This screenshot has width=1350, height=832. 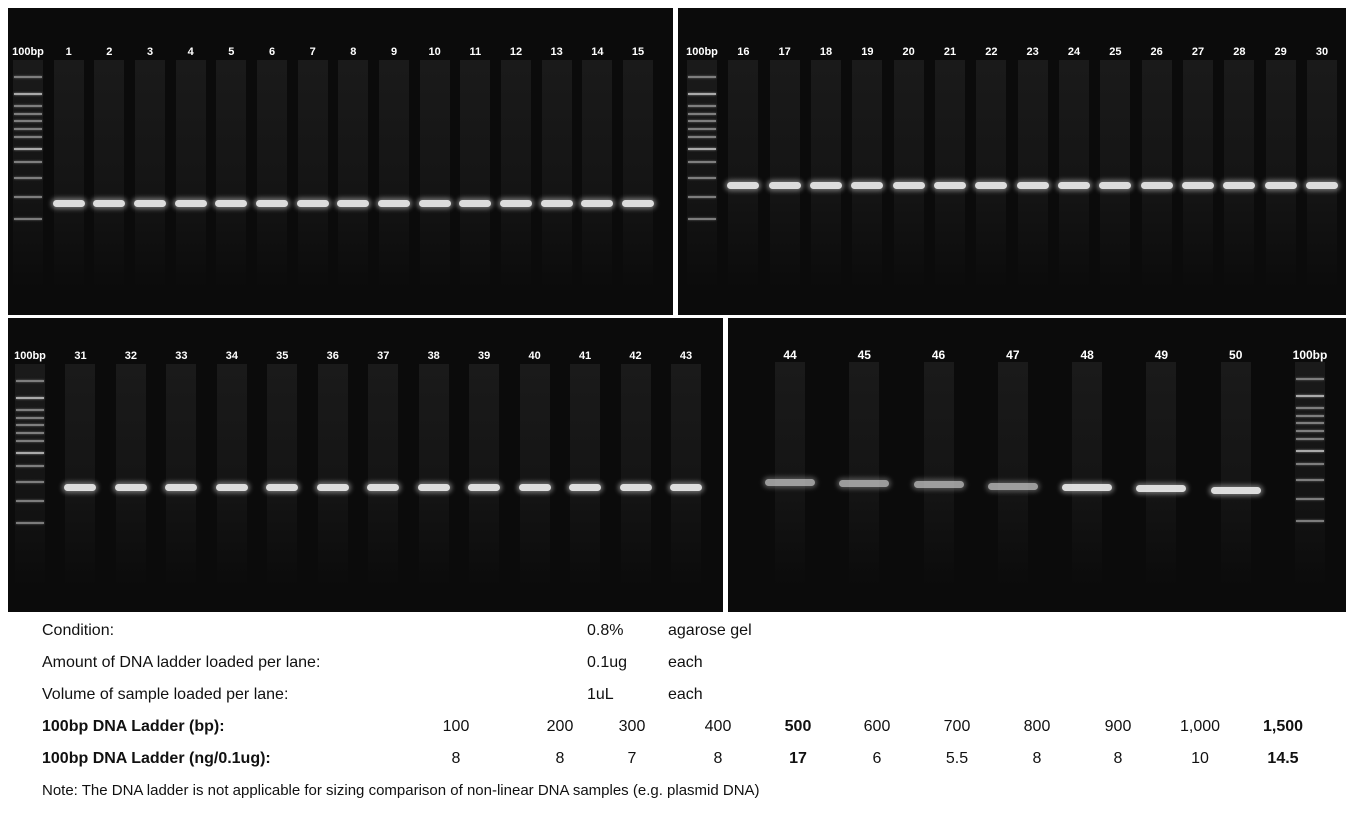 What do you see at coordinates (597, 52) in the screenshot?
I see `lane-label: 14` at bounding box center [597, 52].